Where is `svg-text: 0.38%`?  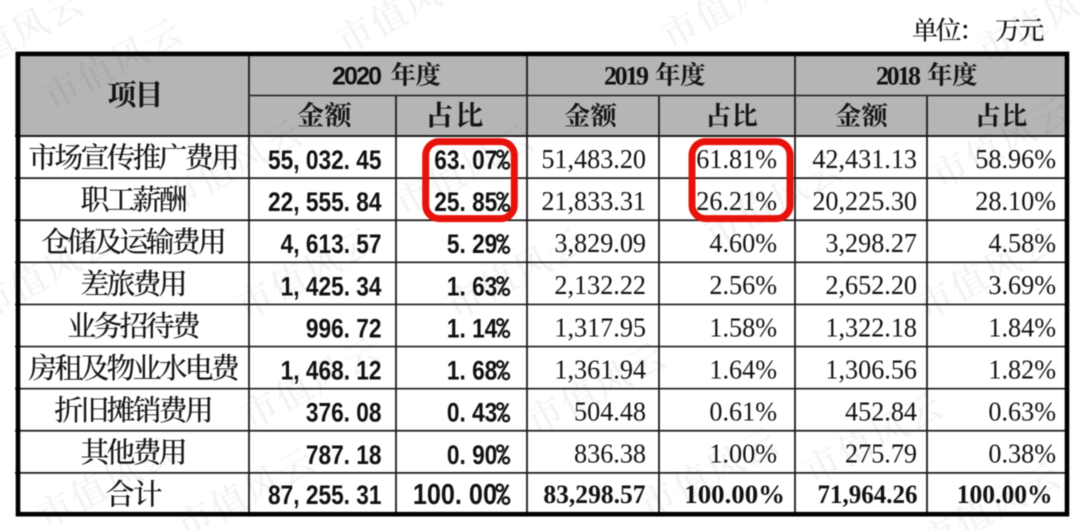
svg-text: 0.38% is located at coordinates (1022, 453).